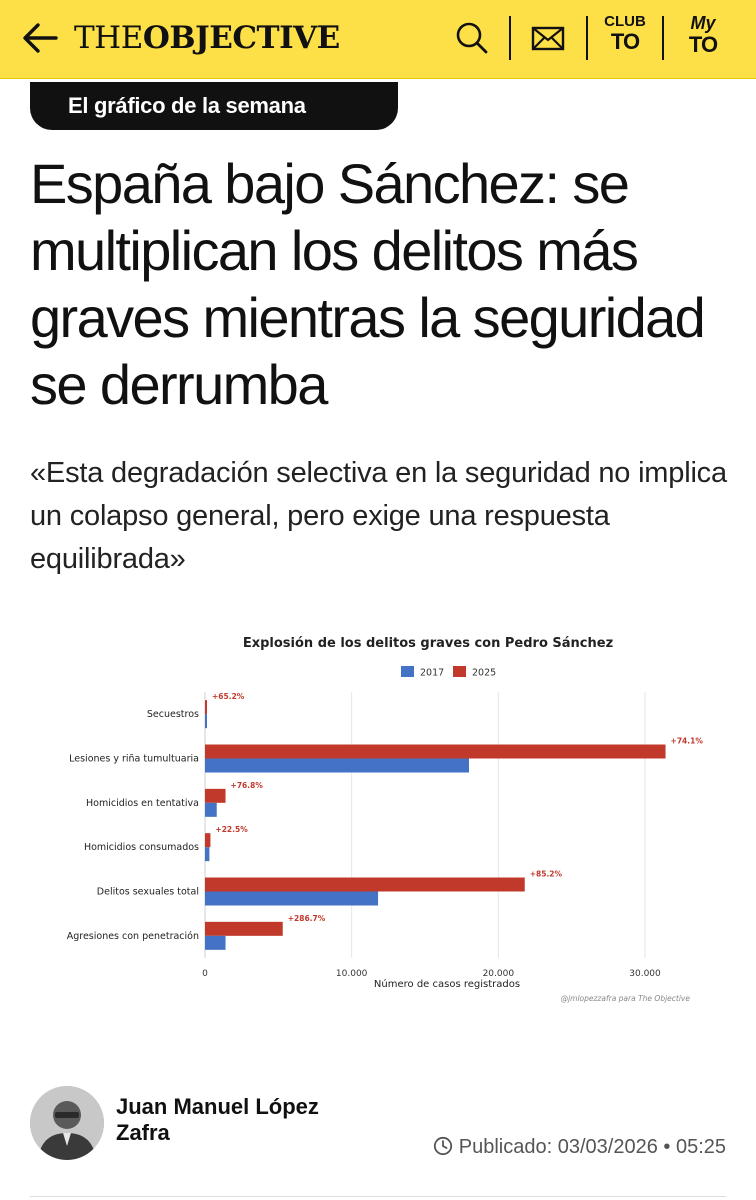 The image size is (756, 1200). Describe the element at coordinates (228, 696) in the screenshot. I see `bar-annotation: +65.2%` at that location.